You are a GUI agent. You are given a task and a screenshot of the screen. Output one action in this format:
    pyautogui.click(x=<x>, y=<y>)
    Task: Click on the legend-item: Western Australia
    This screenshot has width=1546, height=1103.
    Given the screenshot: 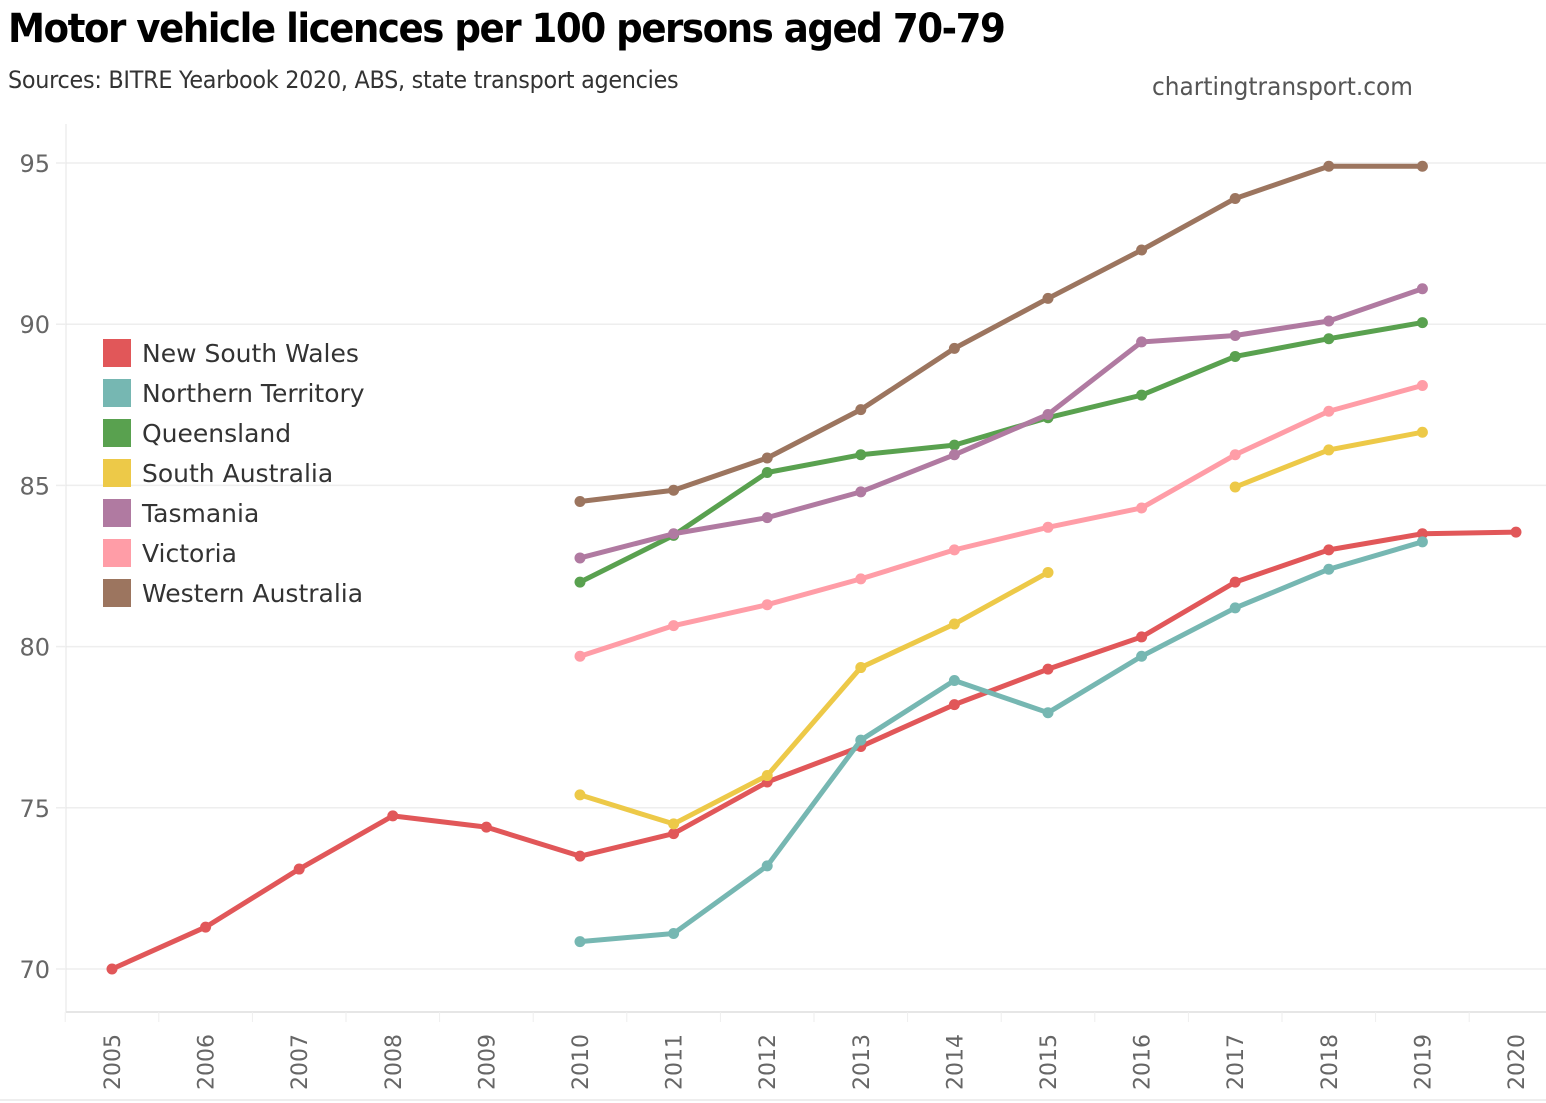 What is the action you would take?
    pyautogui.click(x=234, y=593)
    